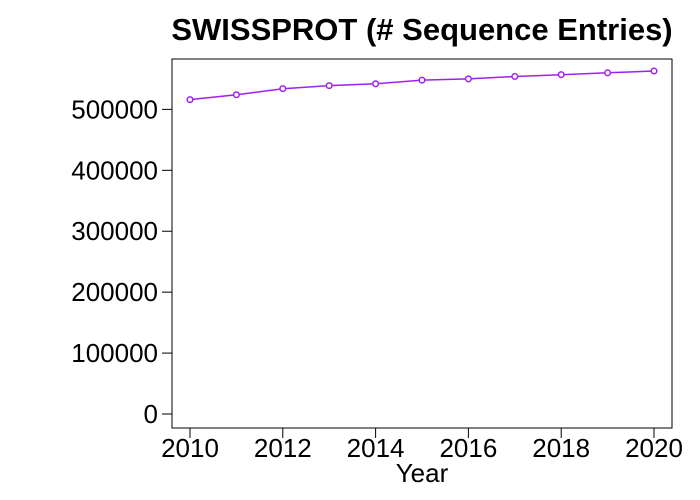 Image resolution: width=700 pixels, height=500 pixels. Describe the element at coordinates (114, 353) in the screenshot. I see `y-tick-label: 100000` at that location.